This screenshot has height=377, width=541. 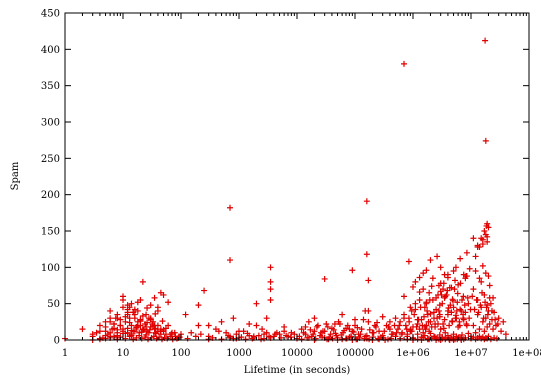 I want to click on x-tick-label: 1e+08, so click(x=526, y=353).